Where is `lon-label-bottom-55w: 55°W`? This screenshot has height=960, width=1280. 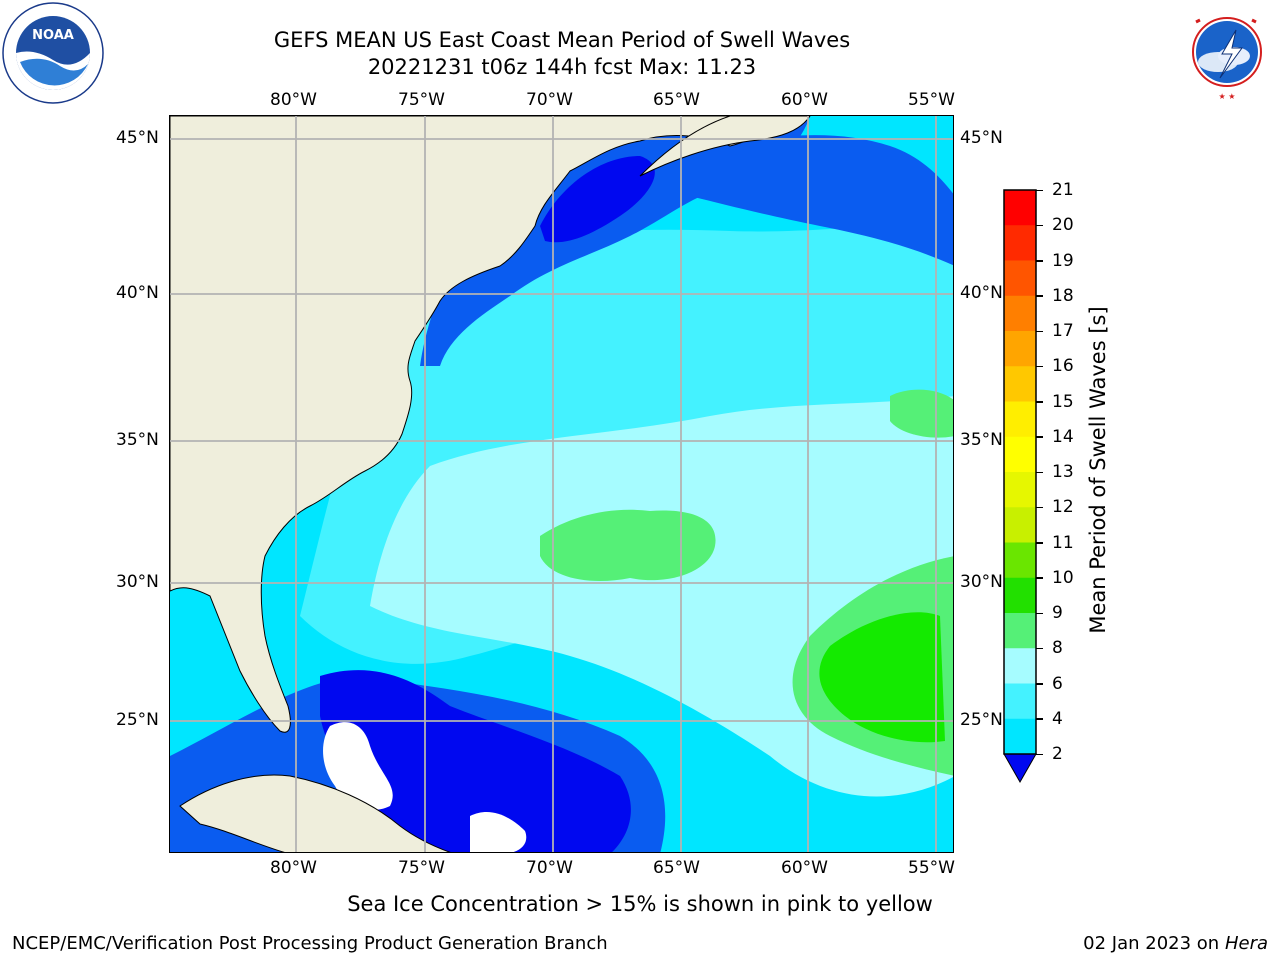 lon-label-bottom-55w: 55°W is located at coordinates (931, 868).